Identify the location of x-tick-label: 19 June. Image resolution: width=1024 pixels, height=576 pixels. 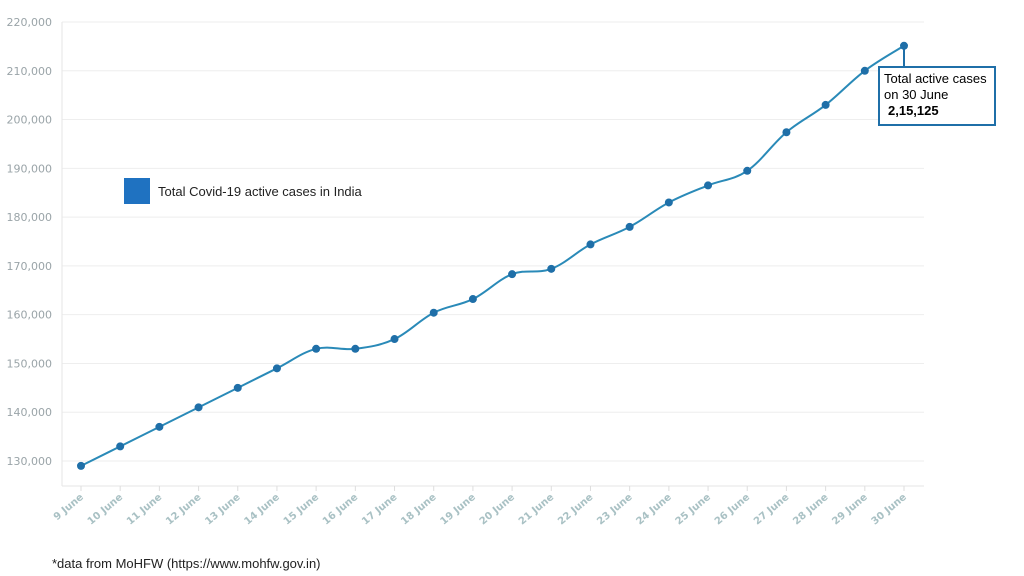
(458, 510).